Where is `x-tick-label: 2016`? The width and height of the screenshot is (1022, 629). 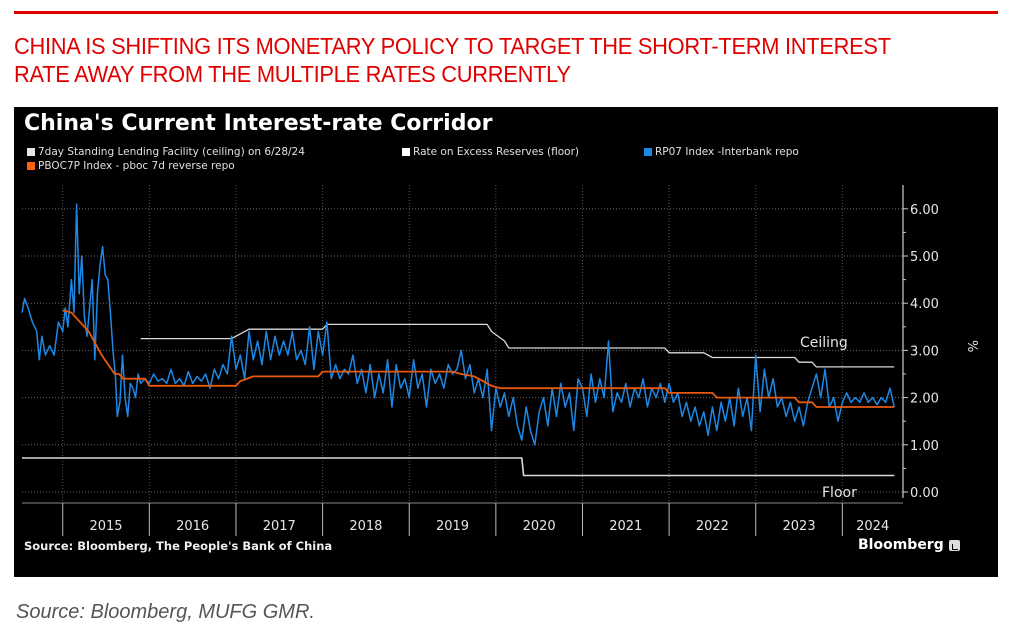 x-tick-label: 2016 is located at coordinates (192, 526).